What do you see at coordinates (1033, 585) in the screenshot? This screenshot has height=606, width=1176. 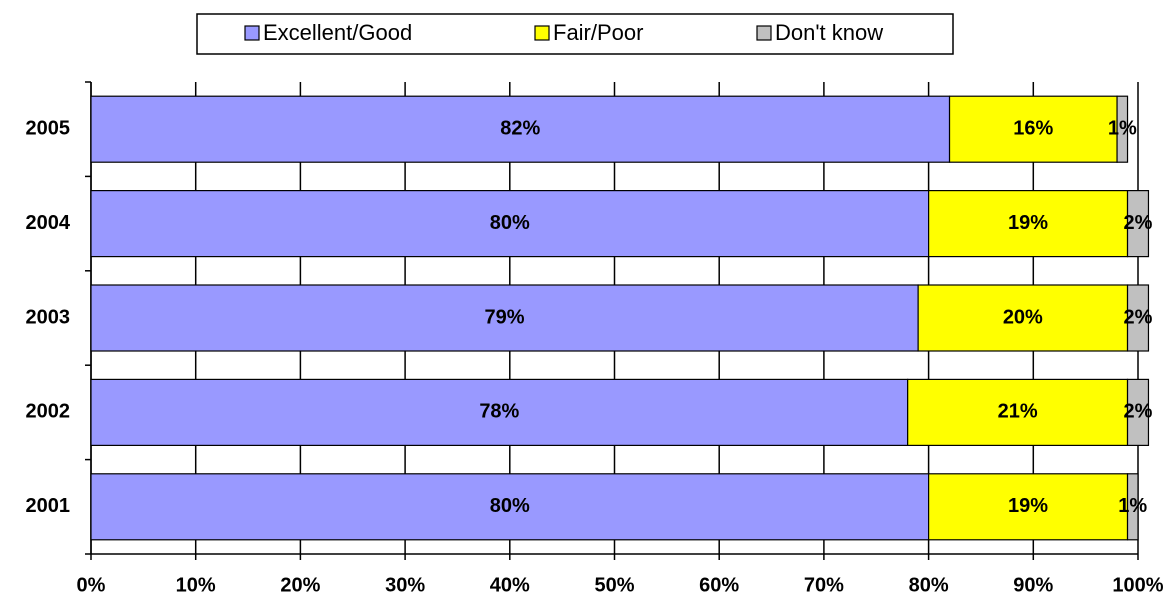 I see `x-tick-label: 90%` at bounding box center [1033, 585].